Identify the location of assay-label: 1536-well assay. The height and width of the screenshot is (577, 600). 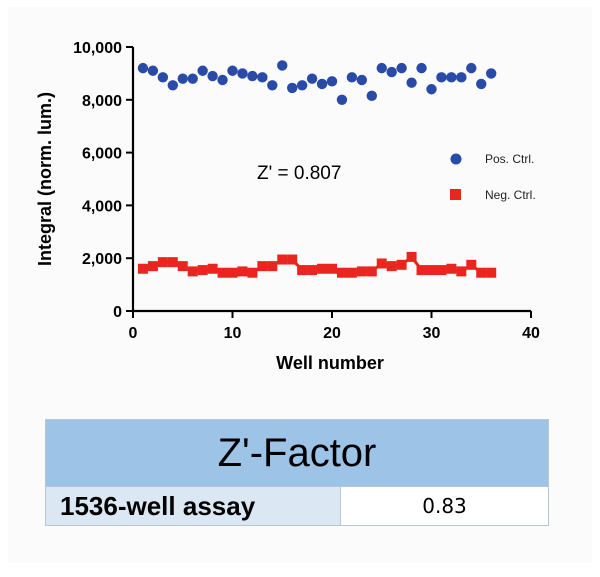
(193, 506).